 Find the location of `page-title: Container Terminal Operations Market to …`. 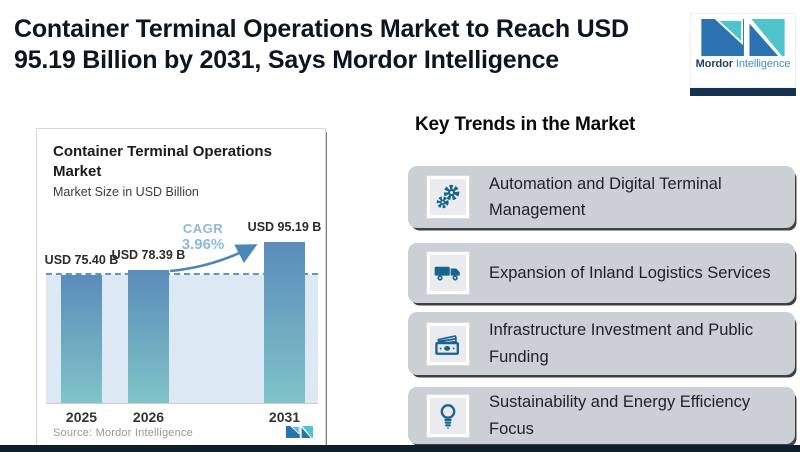

page-title: Container Terminal Operations Market to … is located at coordinates (321, 44).